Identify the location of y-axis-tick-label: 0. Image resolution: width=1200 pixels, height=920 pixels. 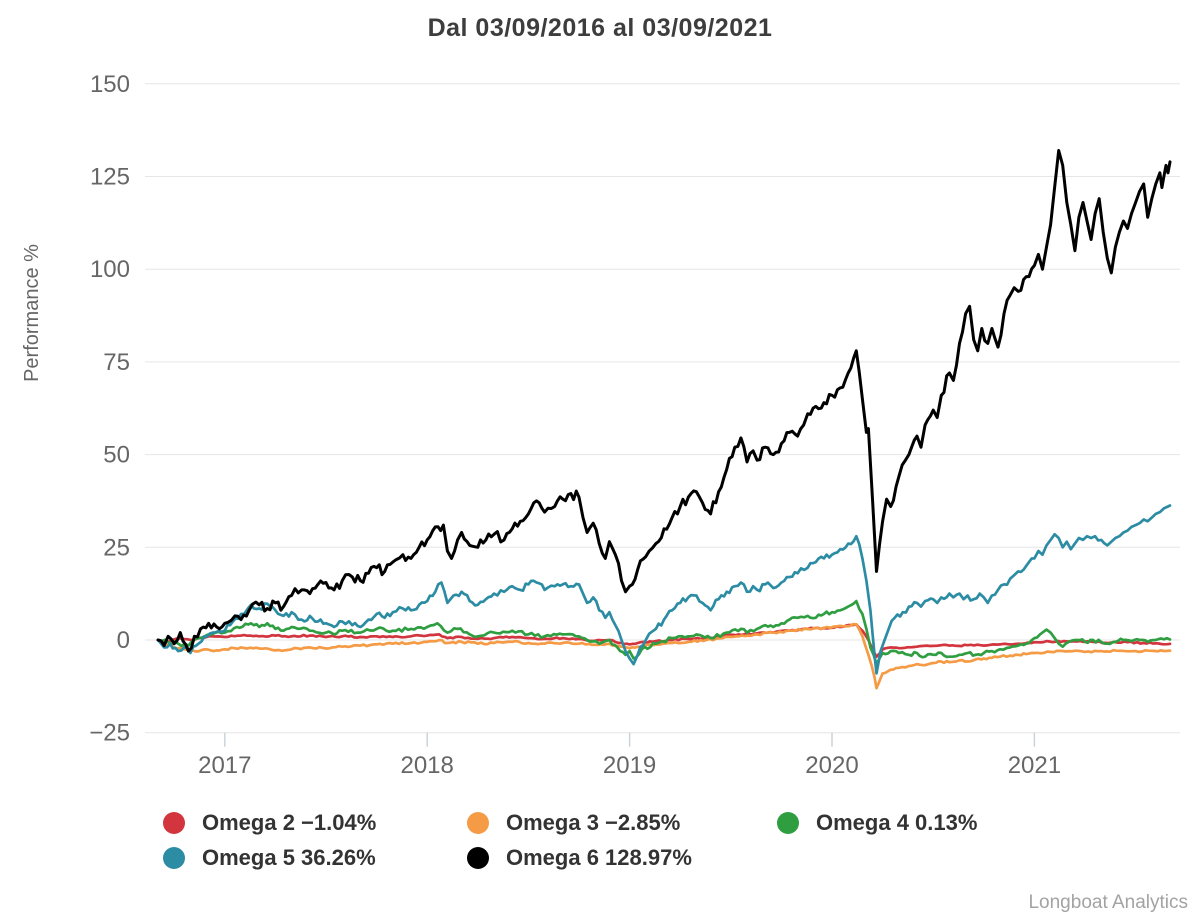
(123, 640).